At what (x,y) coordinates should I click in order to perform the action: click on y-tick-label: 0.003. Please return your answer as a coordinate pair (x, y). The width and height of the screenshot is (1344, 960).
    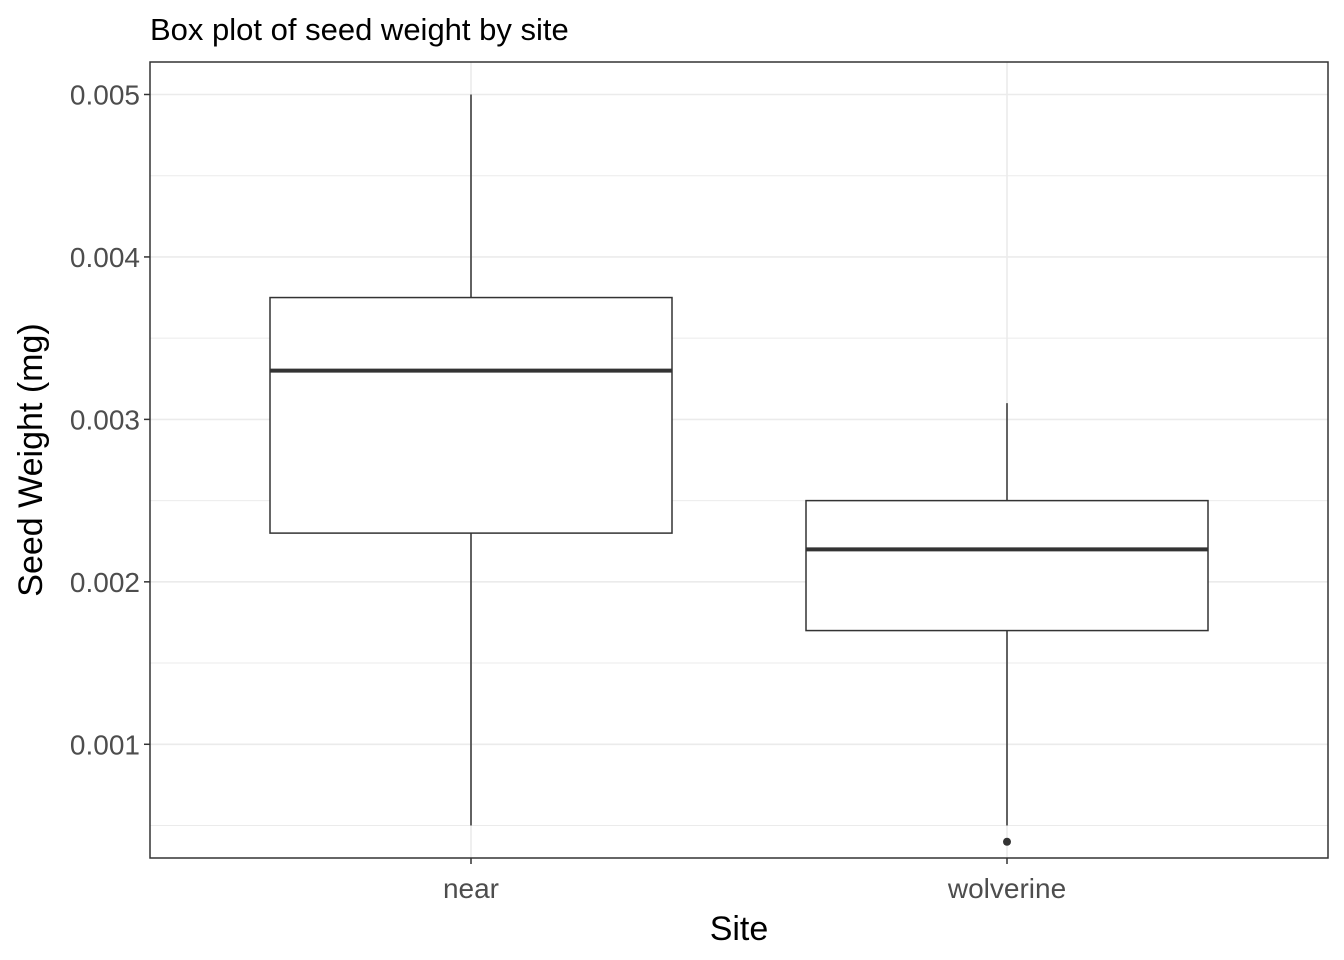
    Looking at the image, I should click on (105, 419).